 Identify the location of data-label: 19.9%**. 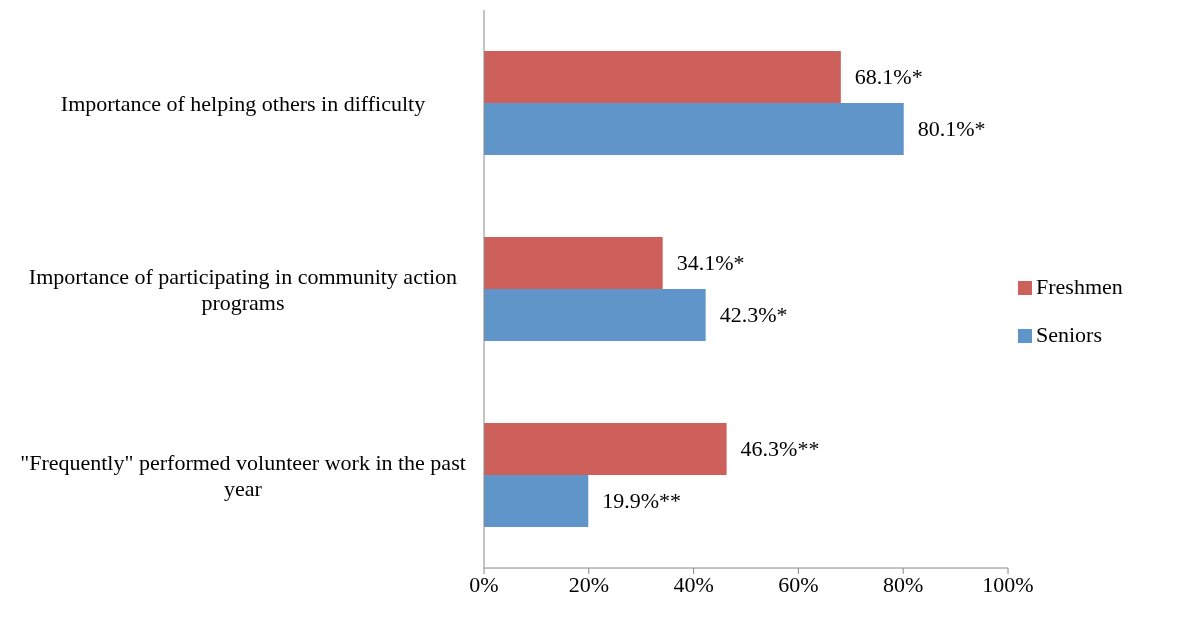
(642, 501).